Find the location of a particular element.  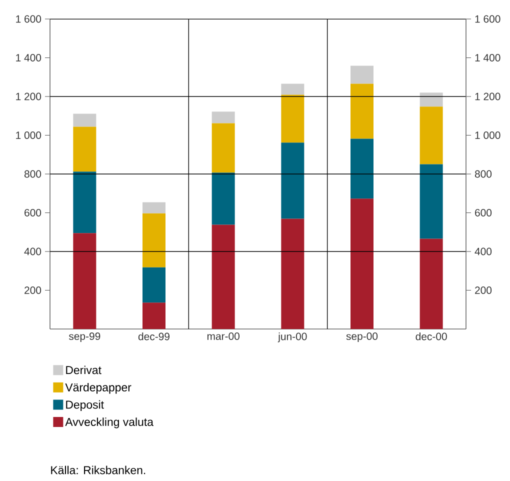

x-tick-label: mar-00 is located at coordinates (223, 336).